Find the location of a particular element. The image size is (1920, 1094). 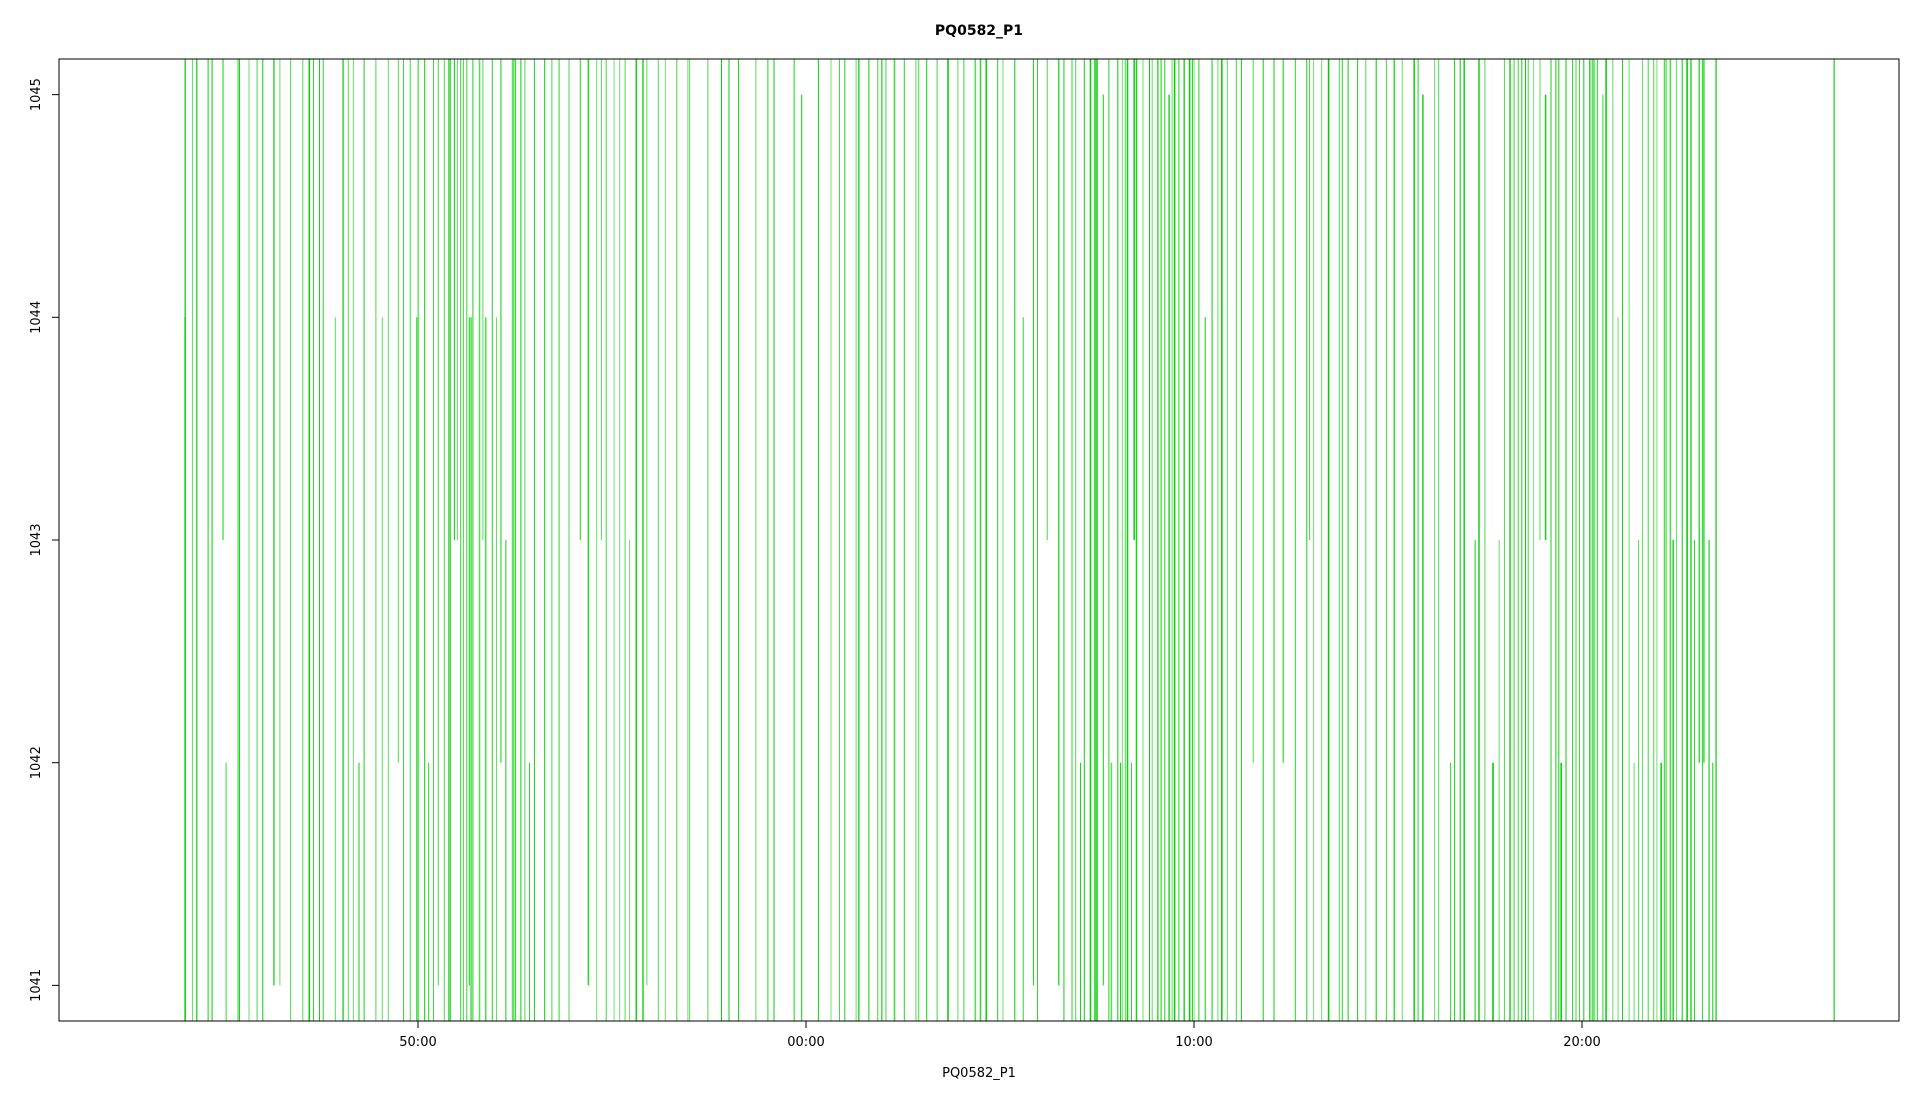

x-axis: 50:00 00:00 10:00 20:00 is located at coordinates (1000, 1035).